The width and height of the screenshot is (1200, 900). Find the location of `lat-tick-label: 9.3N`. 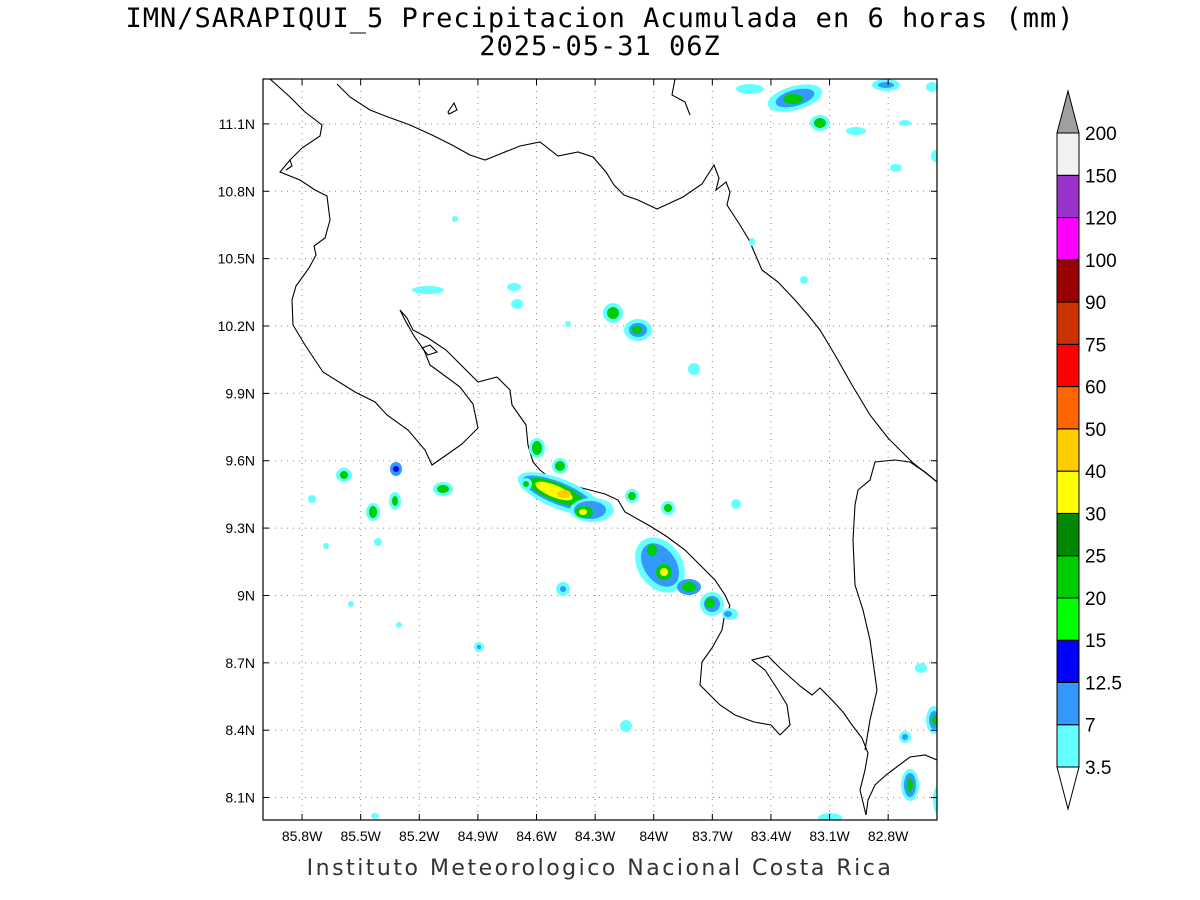

lat-tick-label: 9.3N is located at coordinates (240, 528).